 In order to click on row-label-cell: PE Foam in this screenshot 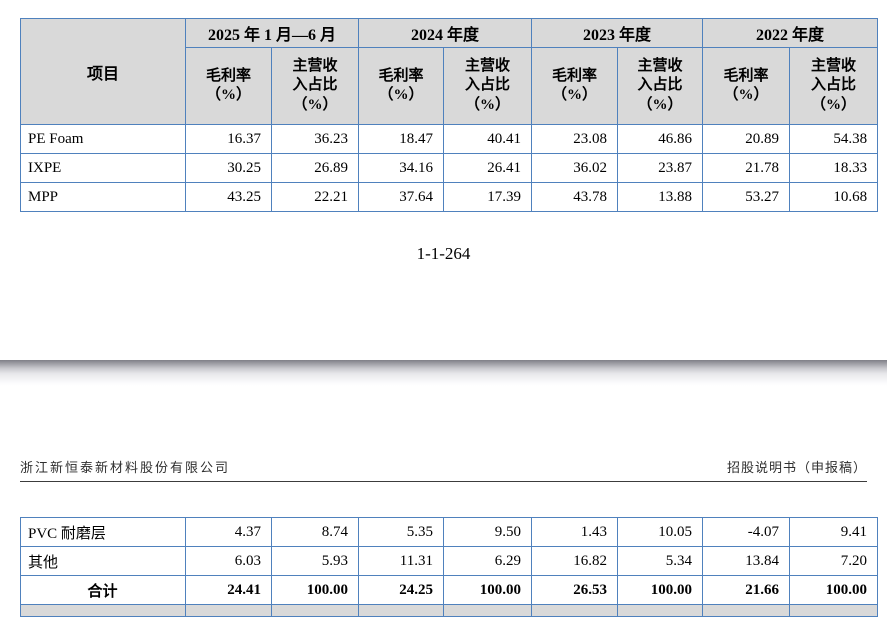, I will do `click(103, 139)`.